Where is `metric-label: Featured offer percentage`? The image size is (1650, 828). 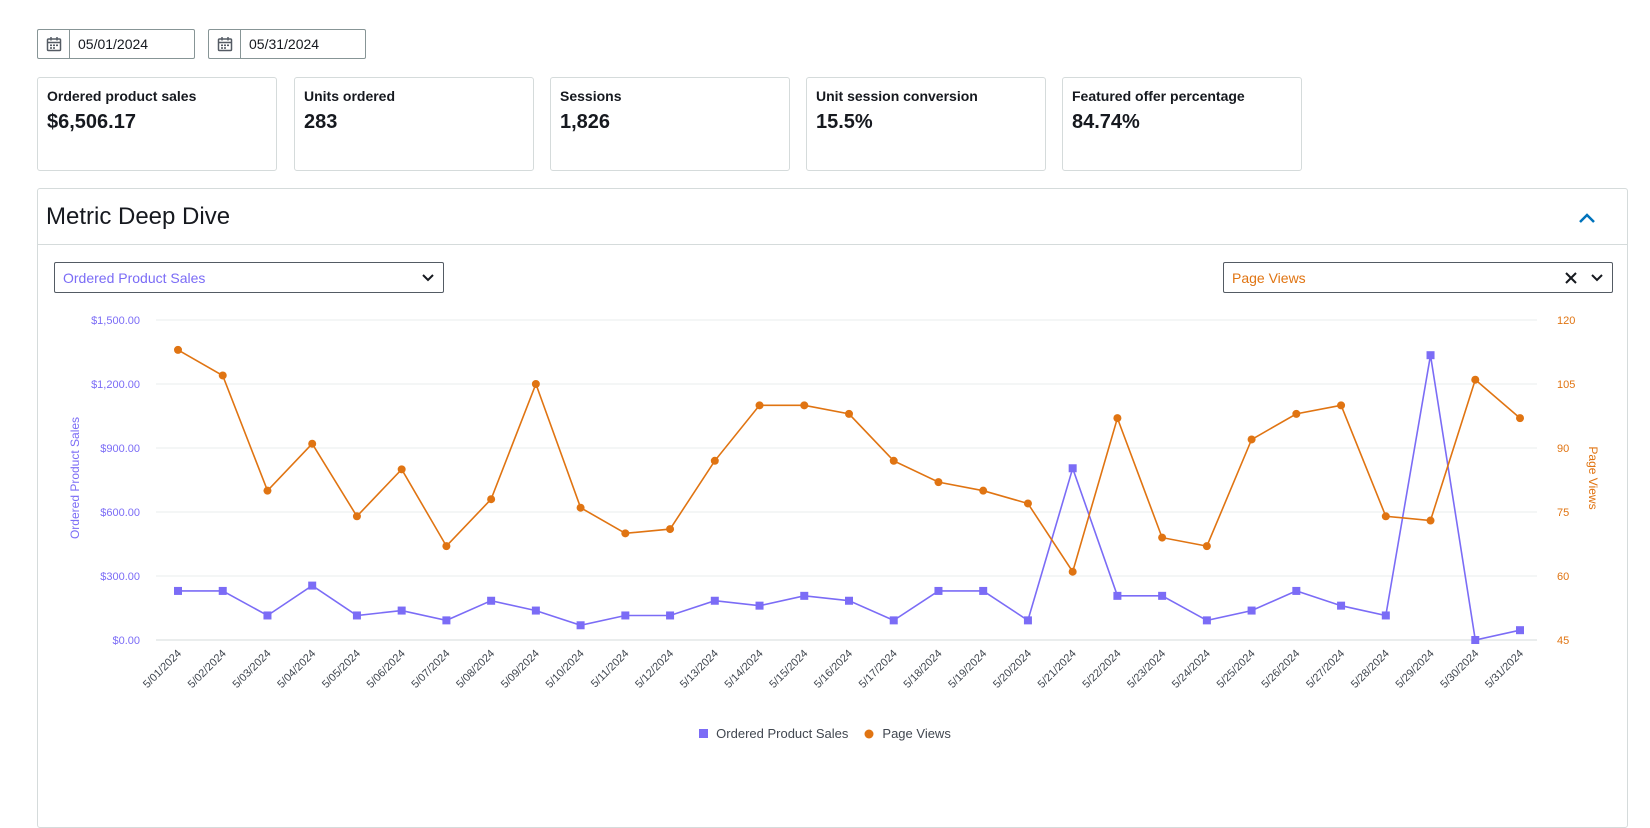
metric-label: Featured offer percentage is located at coordinates (1158, 96).